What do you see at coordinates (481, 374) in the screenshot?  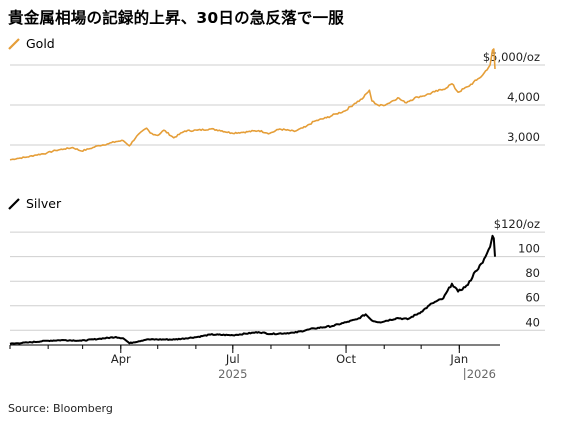 I see `x-year-label: 2026` at bounding box center [481, 374].